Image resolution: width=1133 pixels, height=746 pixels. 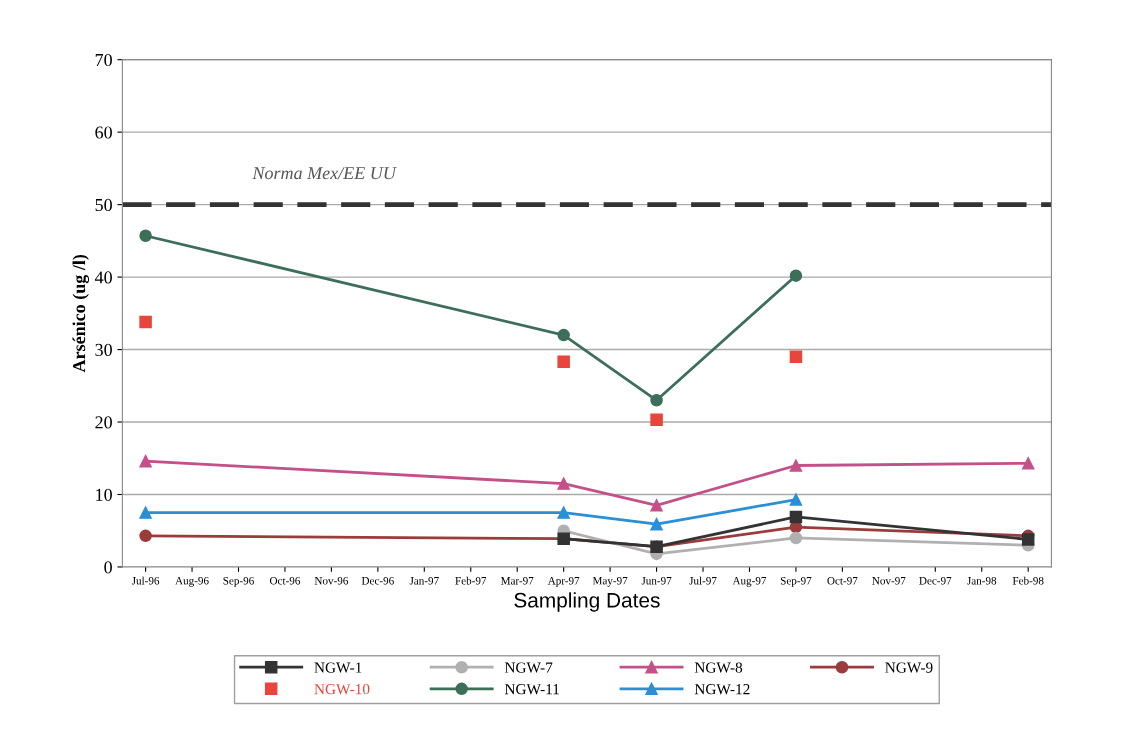 What do you see at coordinates (285, 581) in the screenshot?
I see `x-tick-label: Oct-96` at bounding box center [285, 581].